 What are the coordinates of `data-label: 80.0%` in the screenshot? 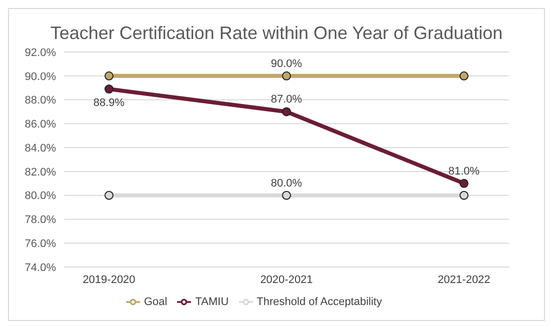 It's located at (286, 183).